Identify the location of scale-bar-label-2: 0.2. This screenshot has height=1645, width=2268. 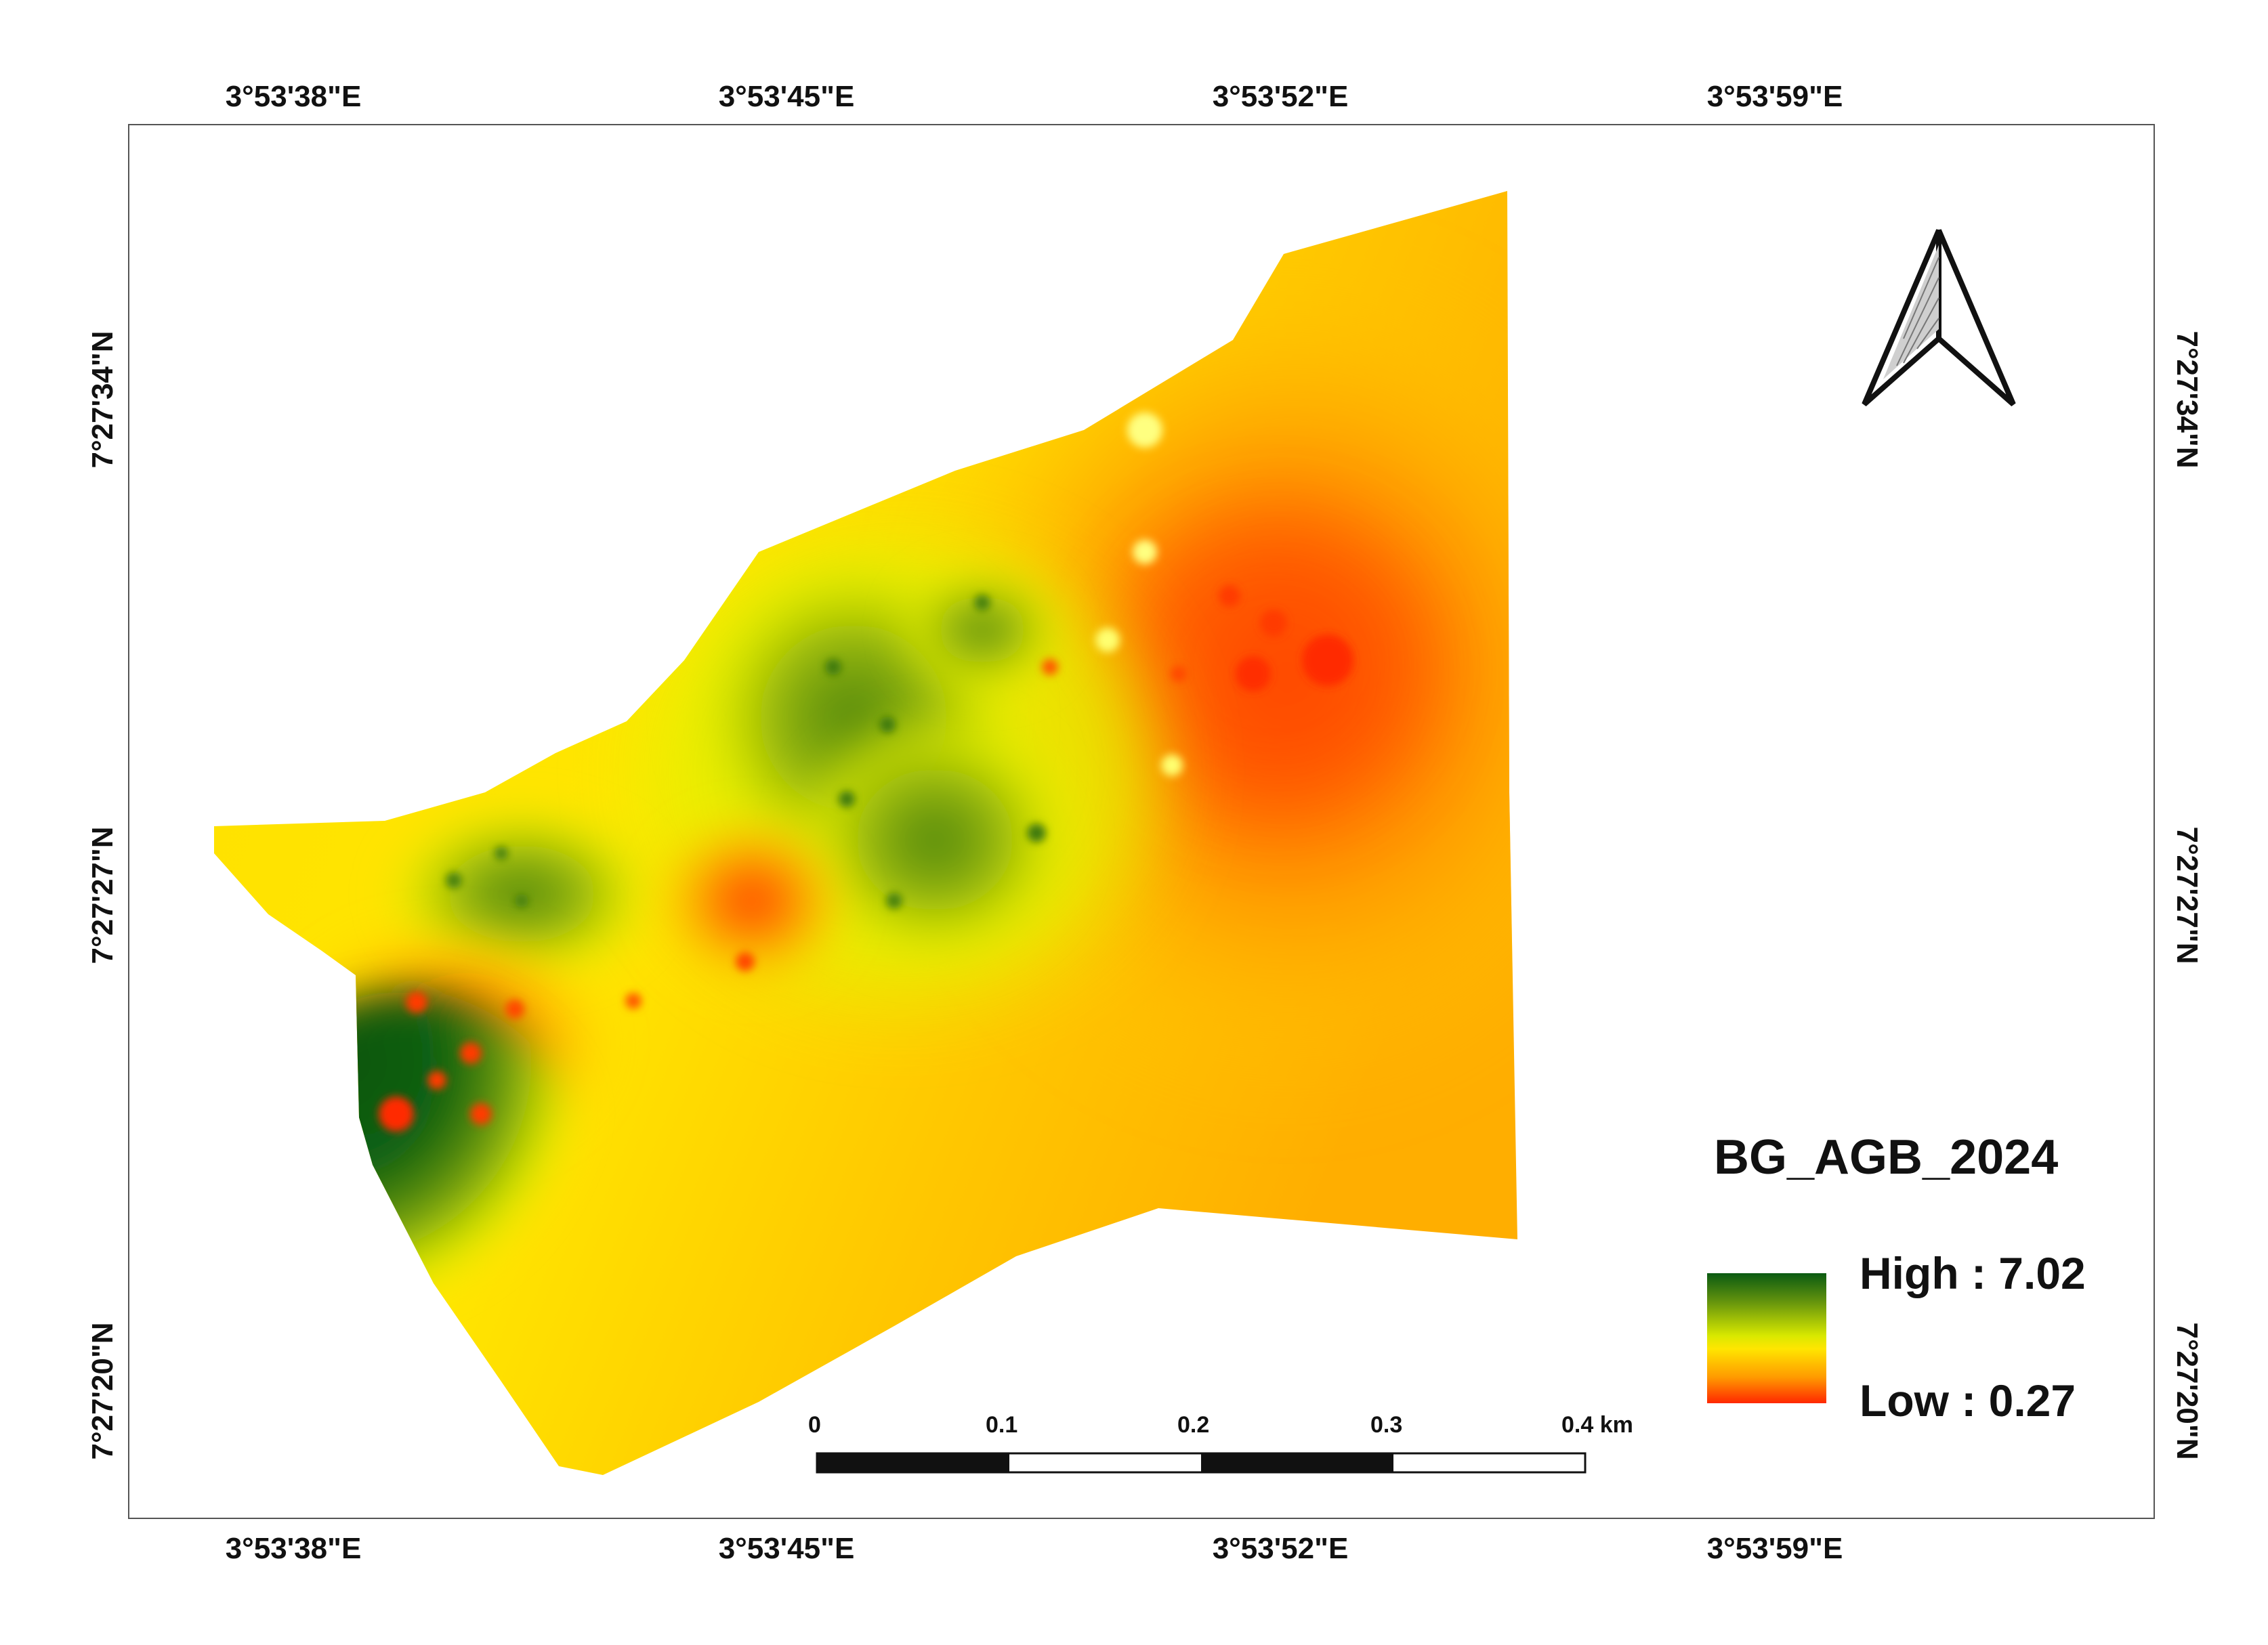
(1193, 1425).